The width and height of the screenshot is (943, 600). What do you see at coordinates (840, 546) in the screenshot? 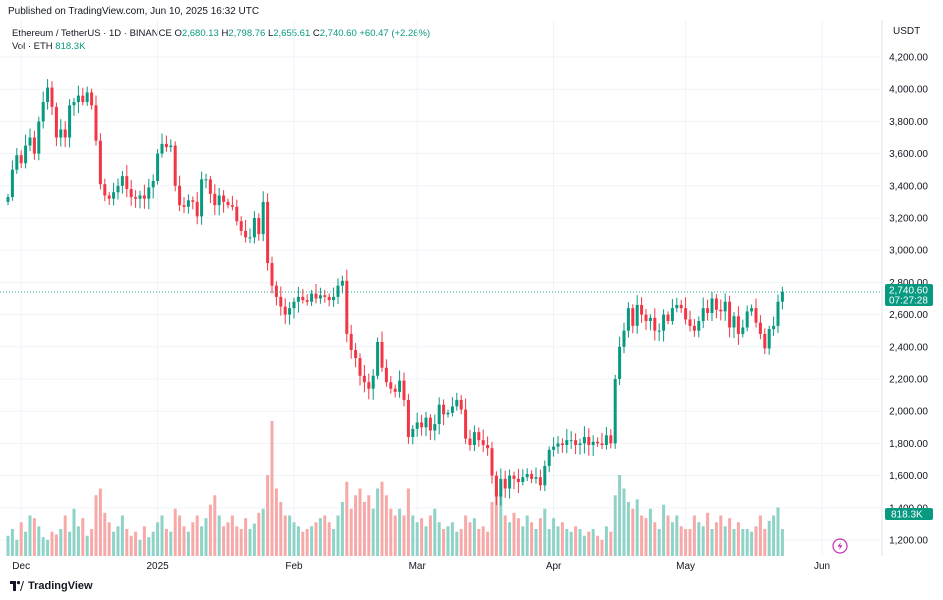
I see `lightning-icon` at bounding box center [840, 546].